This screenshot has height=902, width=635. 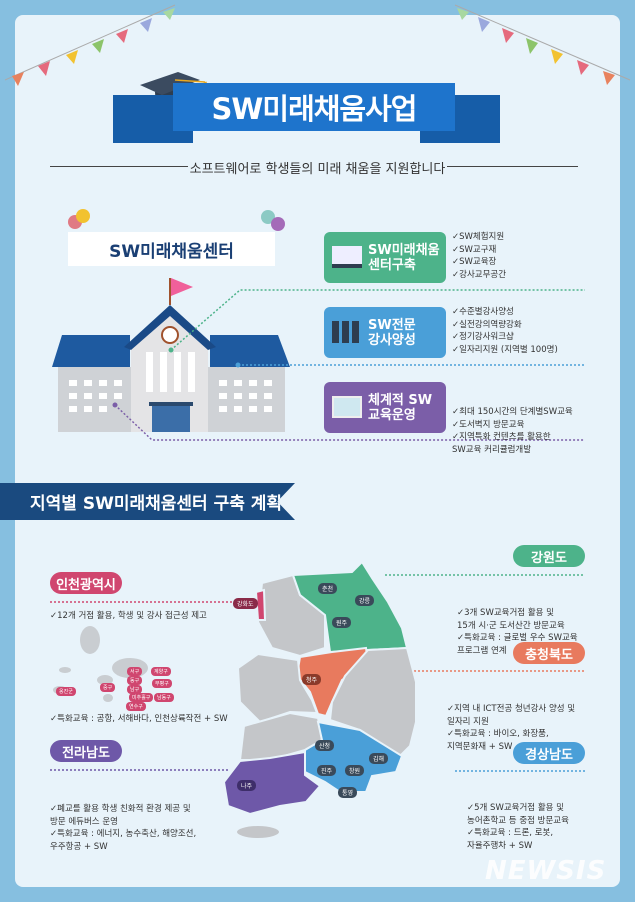 What do you see at coordinates (108, 687) in the screenshot?
I see `district-label: 중구` at bounding box center [108, 687].